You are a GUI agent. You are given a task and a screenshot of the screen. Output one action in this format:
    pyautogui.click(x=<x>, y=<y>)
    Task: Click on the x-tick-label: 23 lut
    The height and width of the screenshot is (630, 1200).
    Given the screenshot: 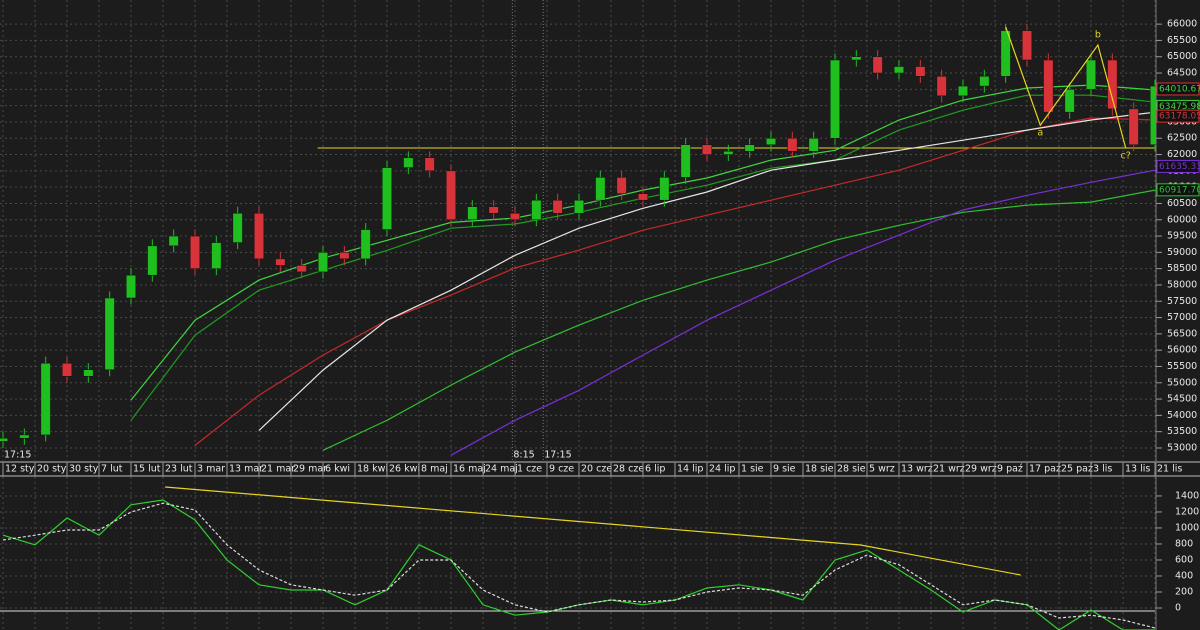 What is the action you would take?
    pyautogui.click(x=179, y=469)
    